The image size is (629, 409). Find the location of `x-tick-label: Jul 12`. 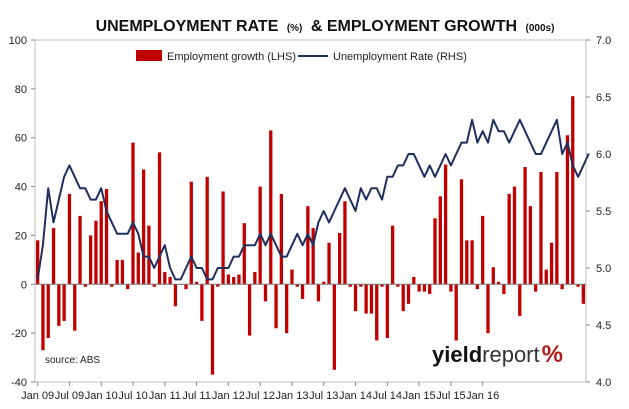

x-tick-label: Jul 12 is located at coordinates (259, 396).